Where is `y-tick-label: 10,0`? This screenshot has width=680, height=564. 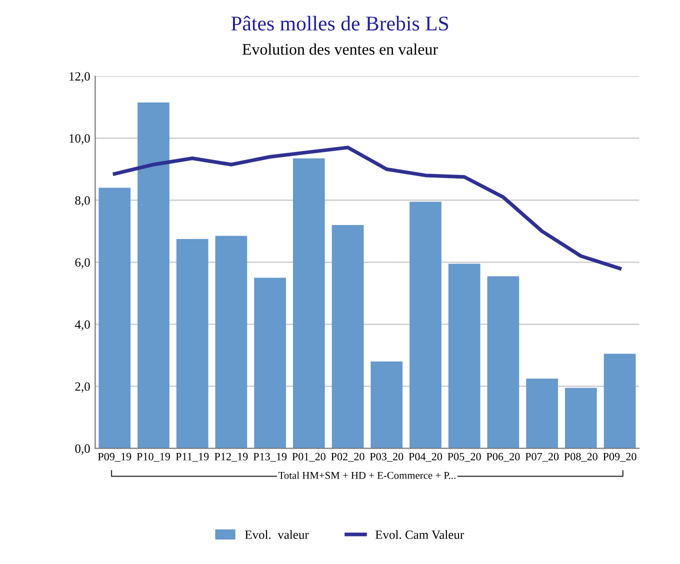 y-tick-label: 10,0 is located at coordinates (80, 139).